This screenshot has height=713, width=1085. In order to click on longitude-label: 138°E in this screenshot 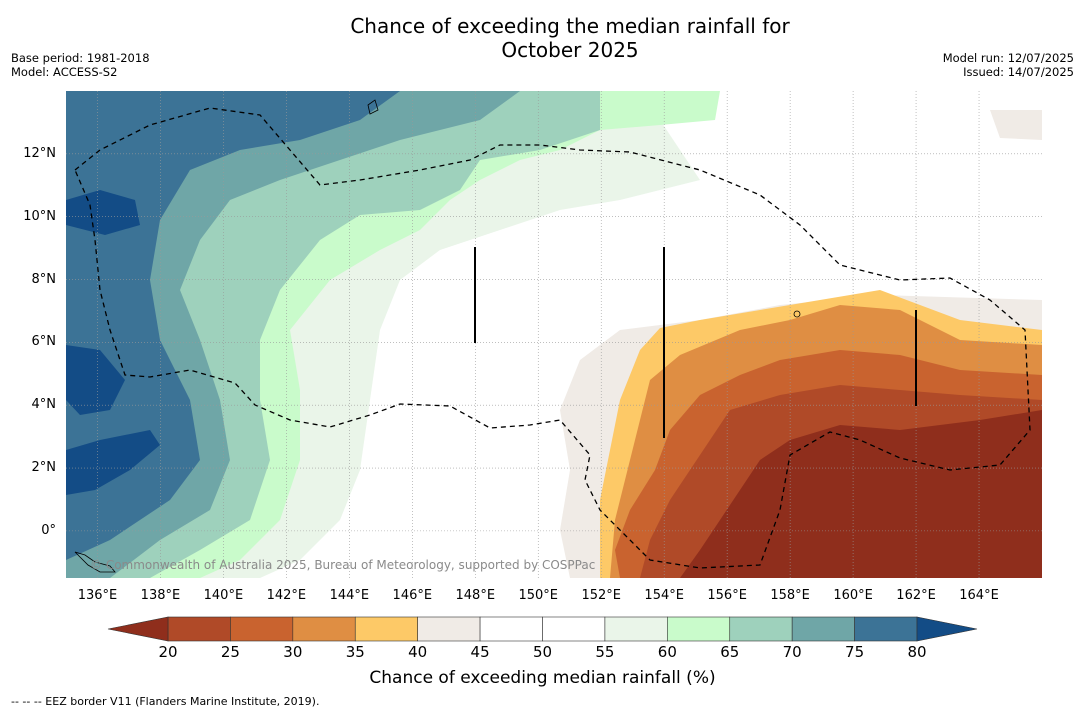, I will do `click(160, 595)`.